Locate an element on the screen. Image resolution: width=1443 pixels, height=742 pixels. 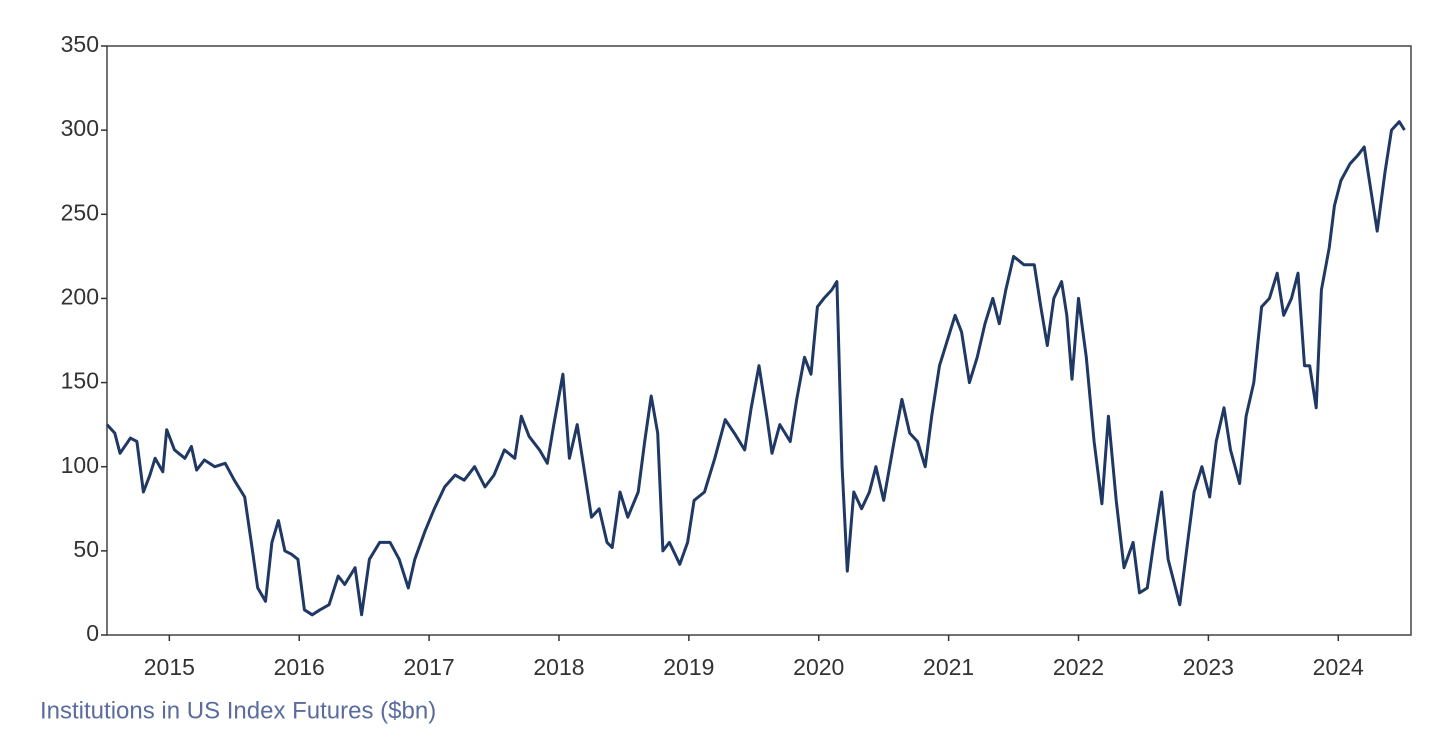
x-tick-label: 2018 is located at coordinates (558, 667).